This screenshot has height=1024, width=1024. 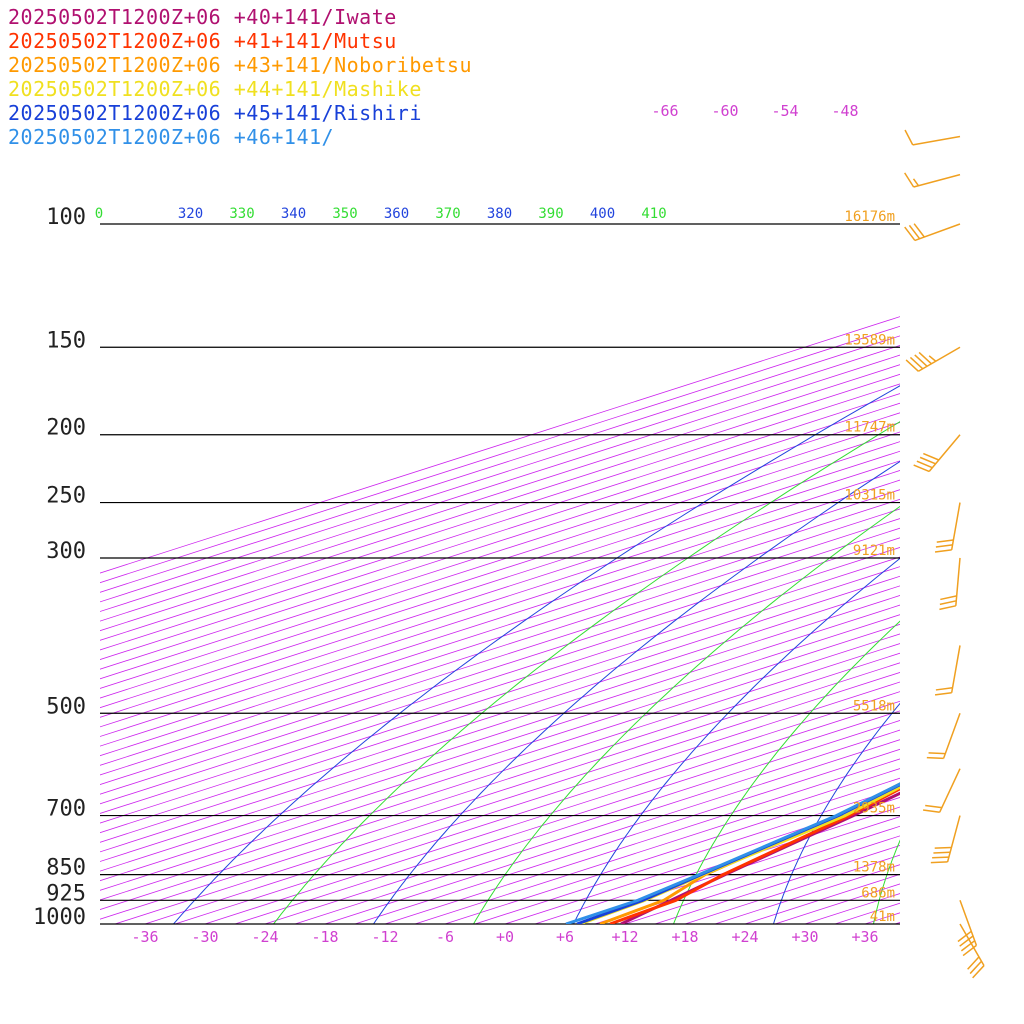 I want to click on upper-temperature-label: -54, so click(x=784, y=111).